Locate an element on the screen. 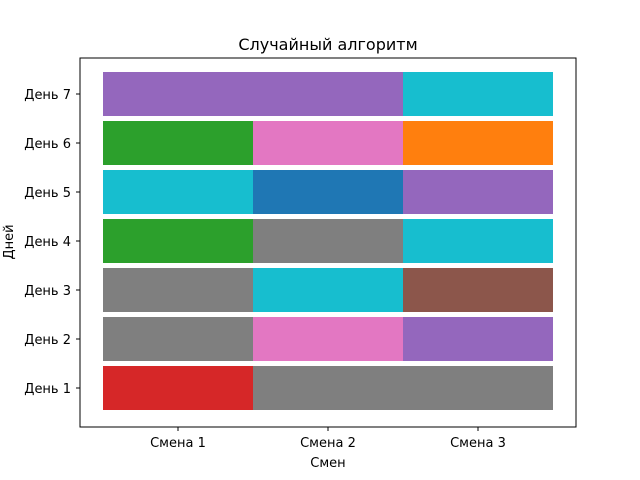 The width and height of the screenshot is (640, 480). bar-segment-day1-seg2 is located at coordinates (403, 388).